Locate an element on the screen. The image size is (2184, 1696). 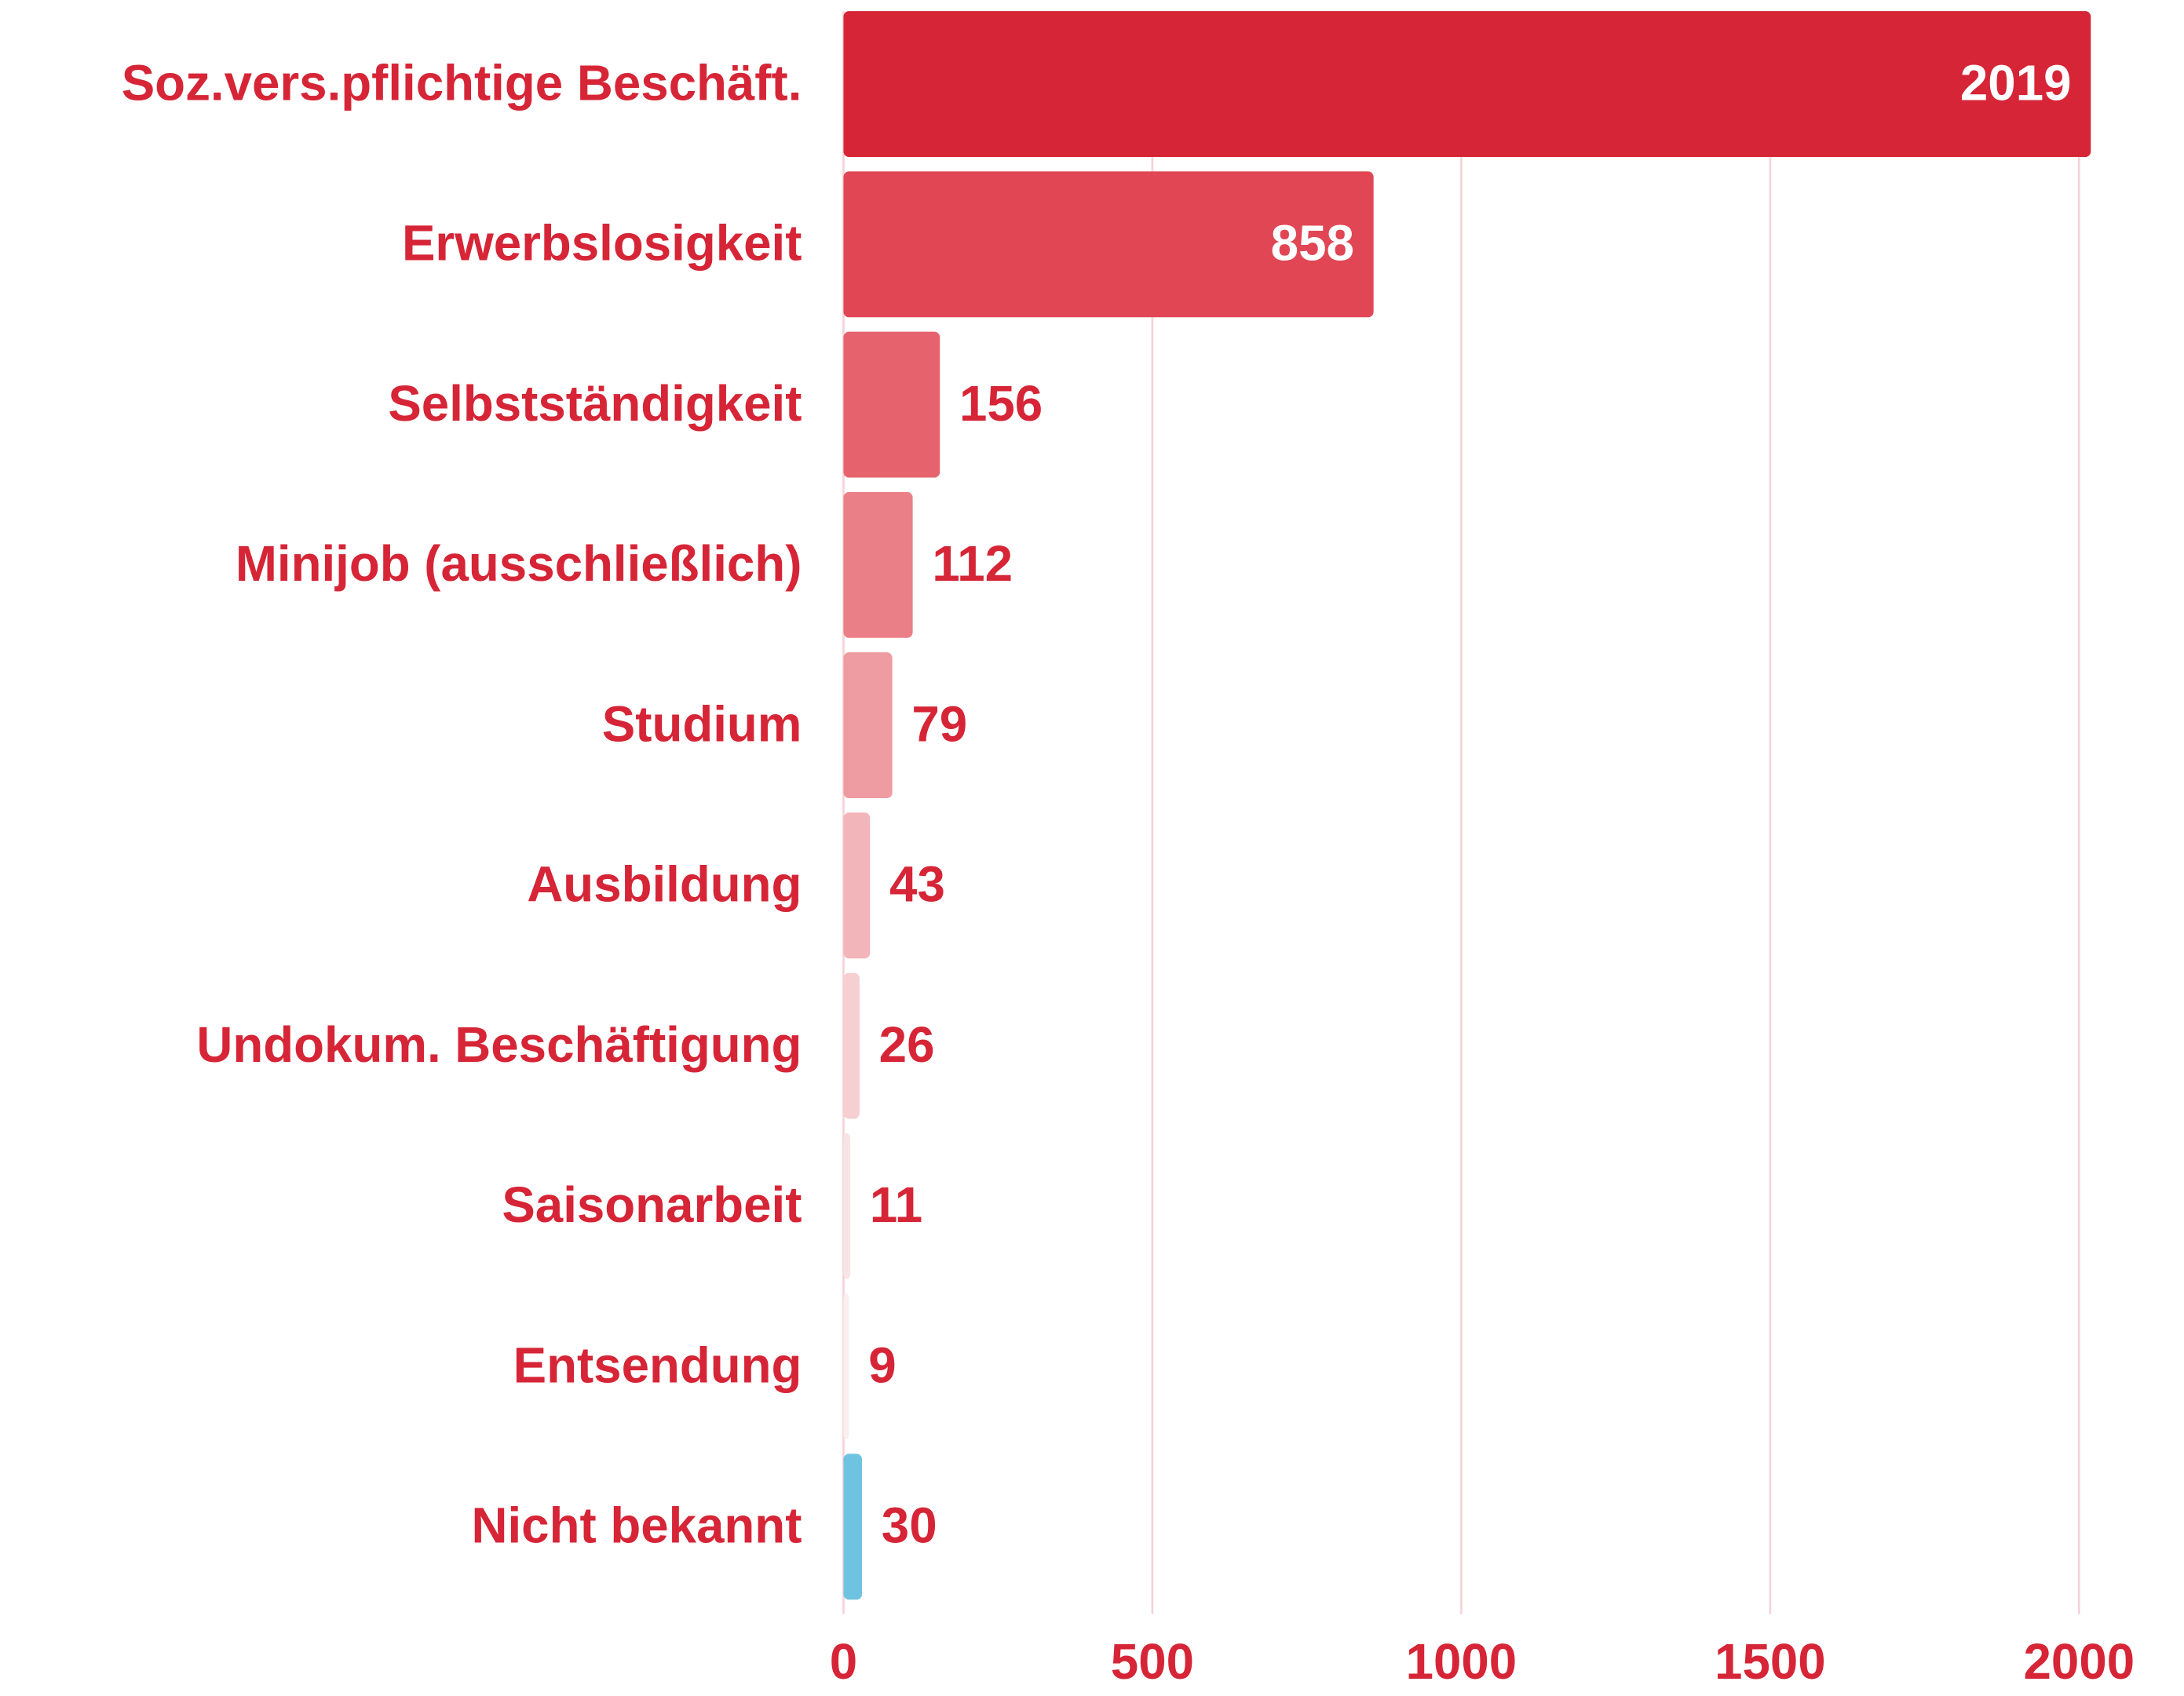
y-tick-label: Undokum. Beschäftigung is located at coordinates (499, 1045).